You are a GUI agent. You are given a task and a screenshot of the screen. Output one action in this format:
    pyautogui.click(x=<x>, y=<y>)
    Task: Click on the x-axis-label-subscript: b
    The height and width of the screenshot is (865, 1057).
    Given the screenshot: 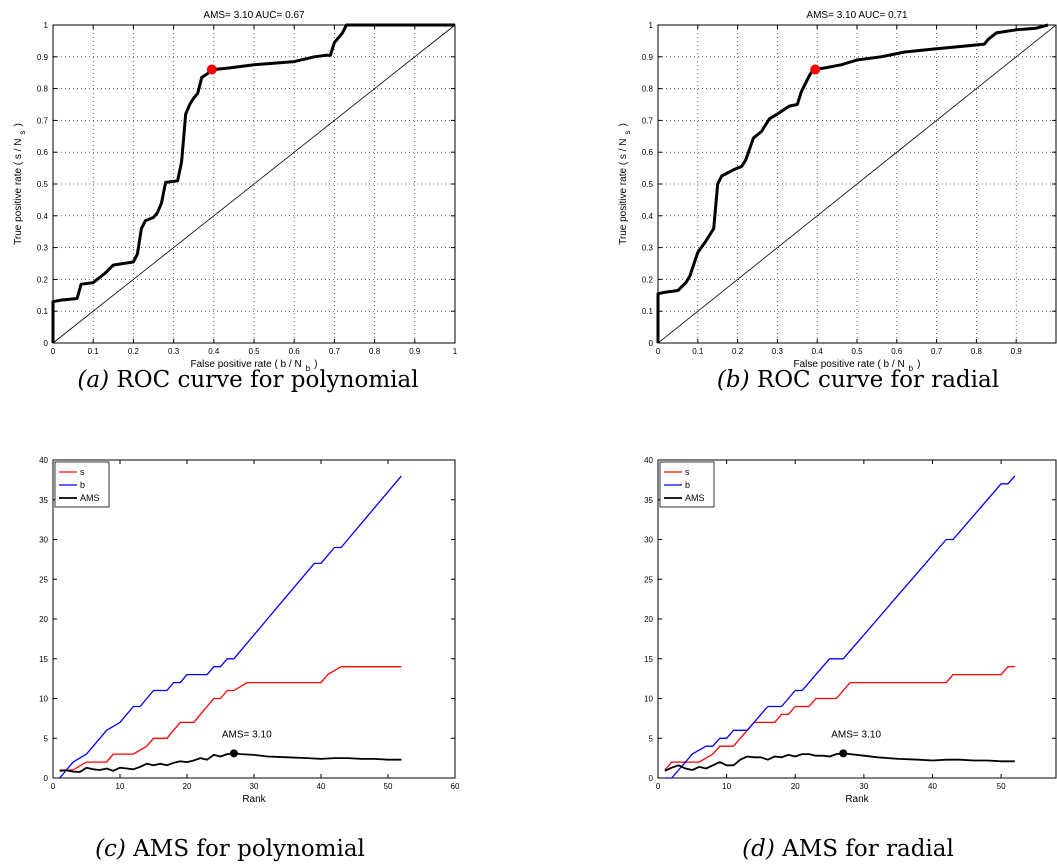 What is the action you would take?
    pyautogui.click(x=911, y=368)
    